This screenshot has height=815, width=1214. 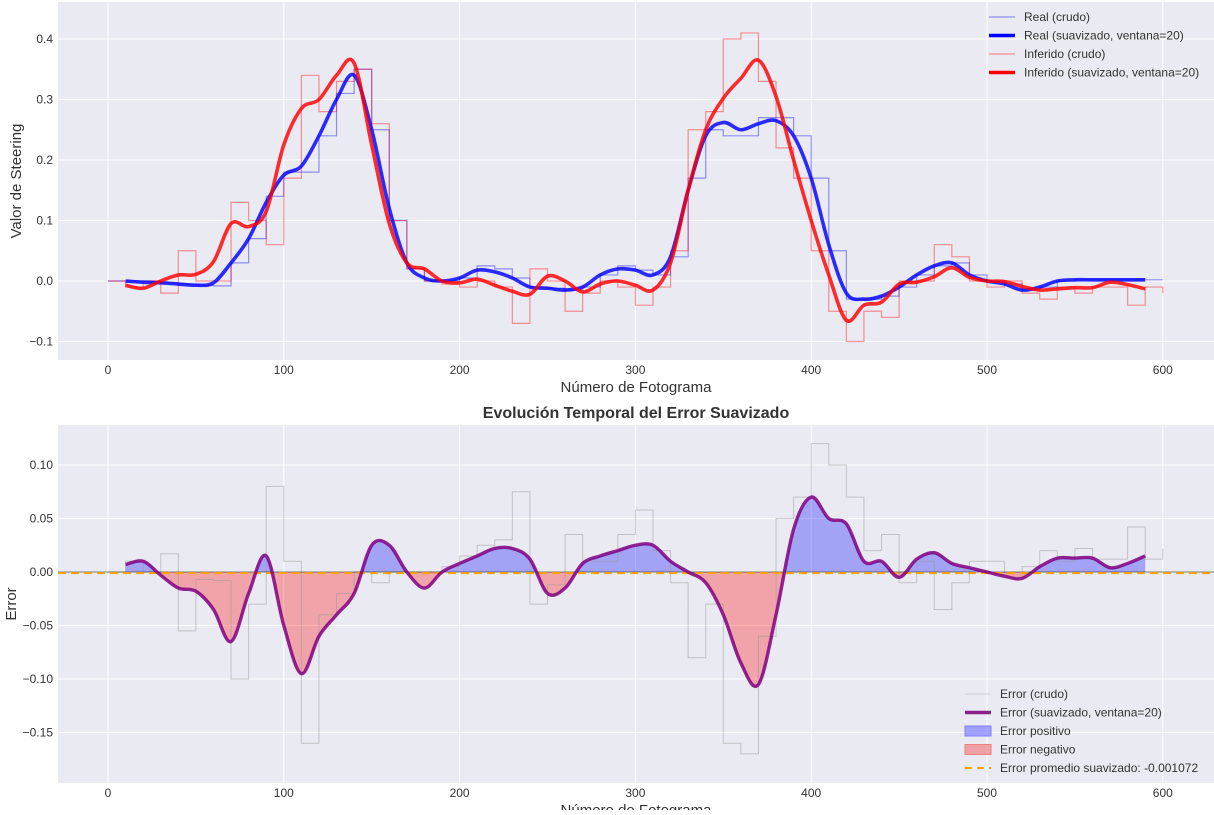 What do you see at coordinates (42, 572) in the screenshot?
I see `y-tick-label: 0.00` at bounding box center [42, 572].